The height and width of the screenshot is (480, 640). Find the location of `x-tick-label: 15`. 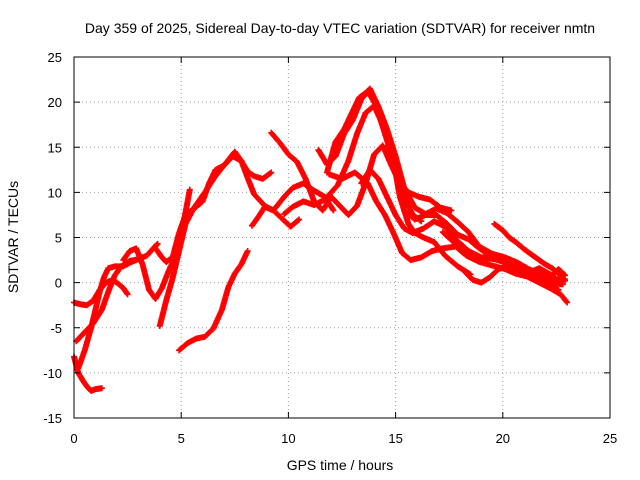

x-tick-label: 15 is located at coordinates (395, 438).